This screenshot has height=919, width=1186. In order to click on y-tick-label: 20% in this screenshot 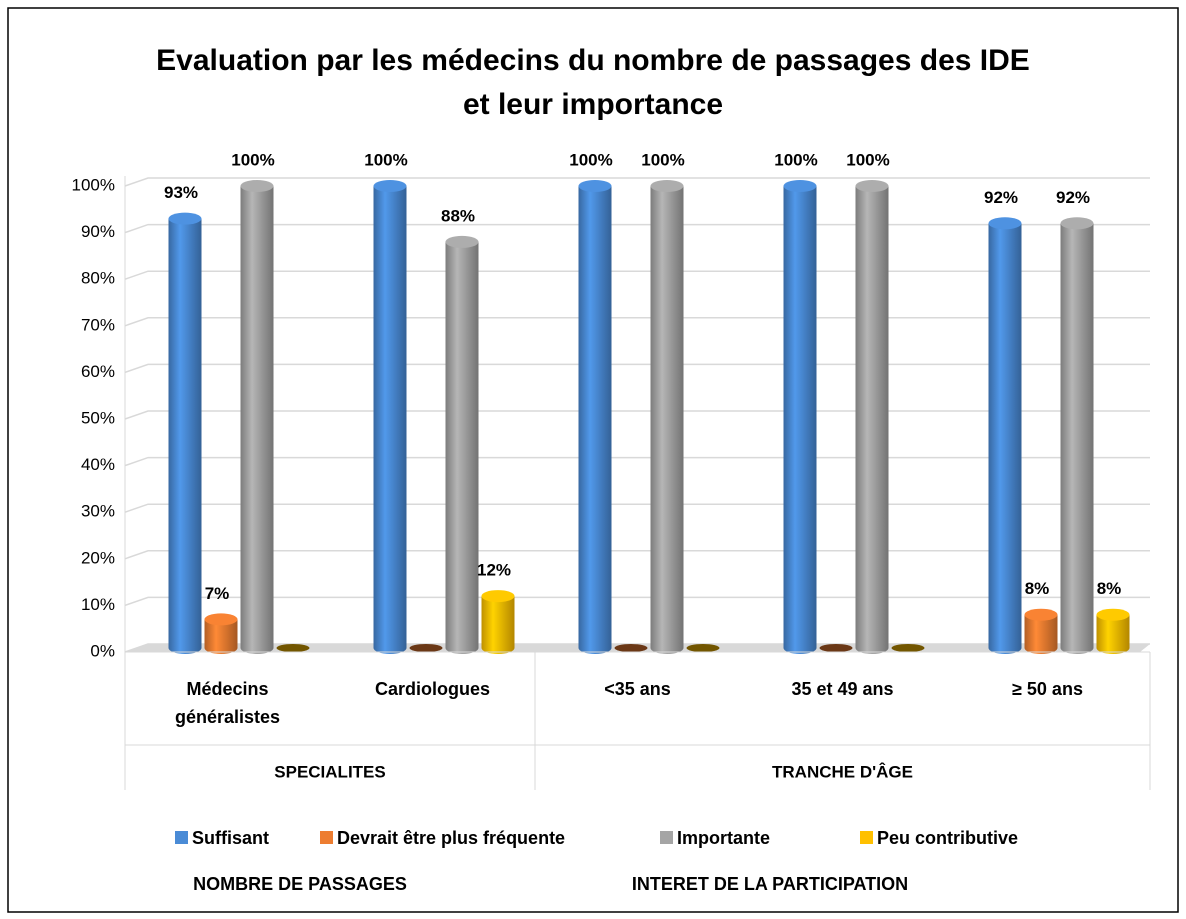, I will do `click(98, 557)`.